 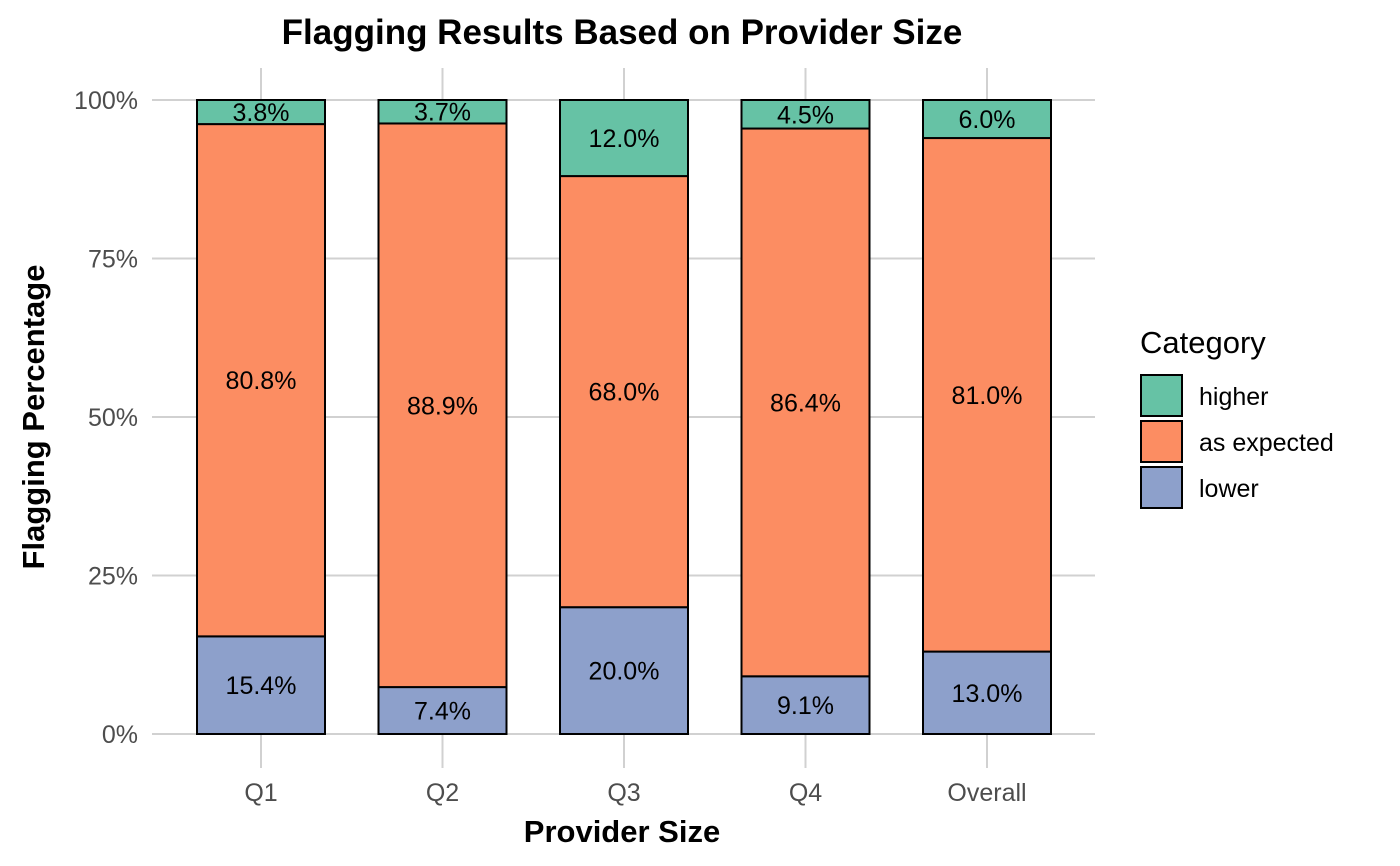 I want to click on data-label: 9.1%, so click(x=805, y=706).